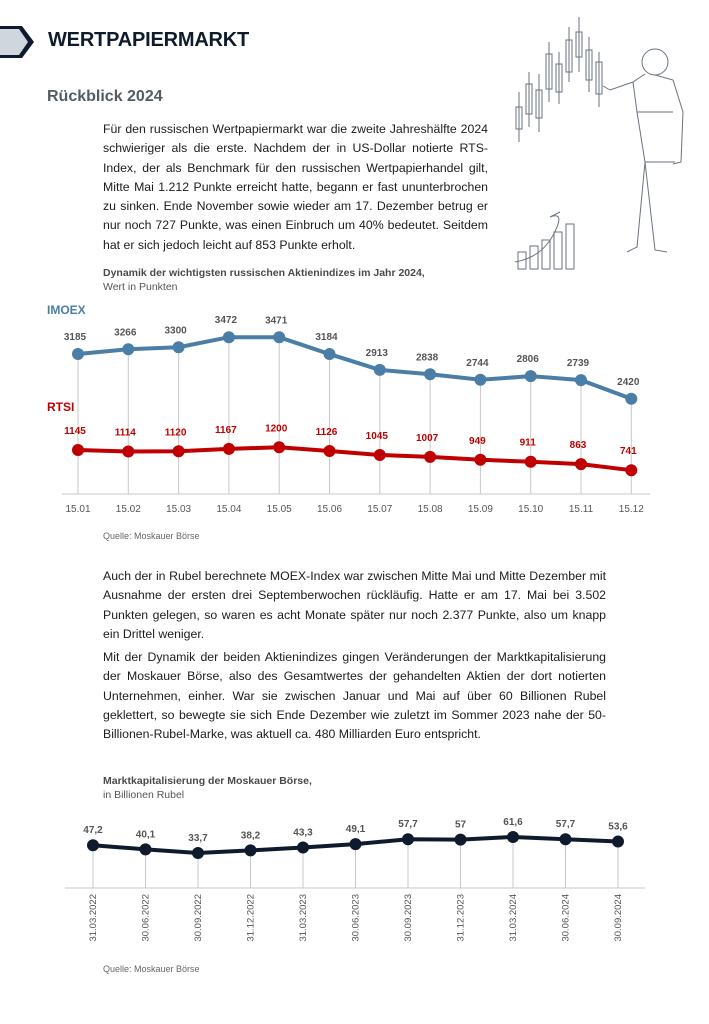  I want to click on imoex-value-label: 3185, so click(75, 337).